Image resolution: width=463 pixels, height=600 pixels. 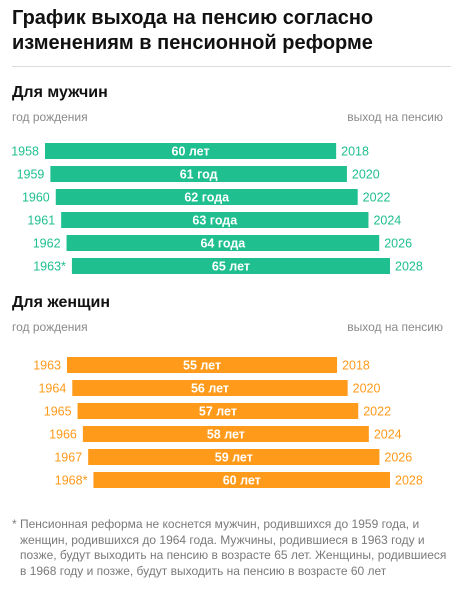 I want to click on men-age-label: 64 года, so click(x=223, y=244).